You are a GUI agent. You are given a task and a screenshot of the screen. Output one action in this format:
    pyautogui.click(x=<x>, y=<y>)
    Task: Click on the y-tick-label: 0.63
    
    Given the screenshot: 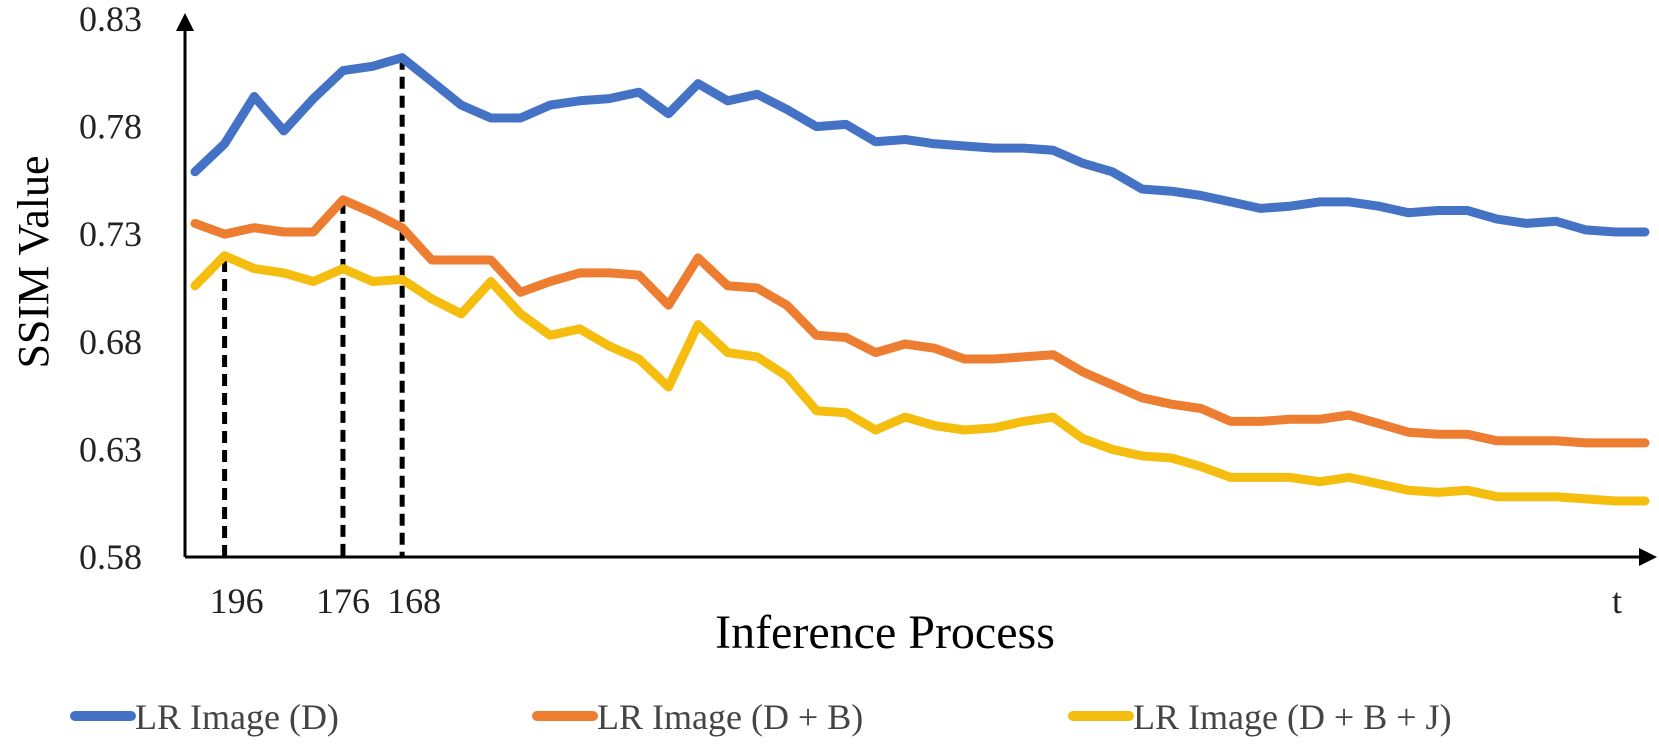 What is the action you would take?
    pyautogui.click(x=110, y=449)
    